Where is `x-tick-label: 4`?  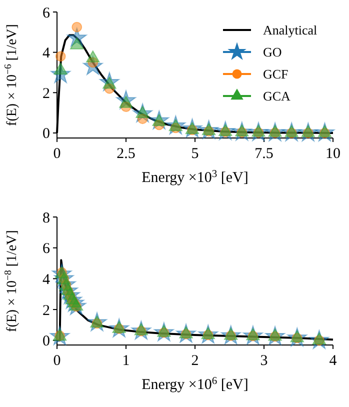 x-tick-label: 4 is located at coordinates (333, 361).